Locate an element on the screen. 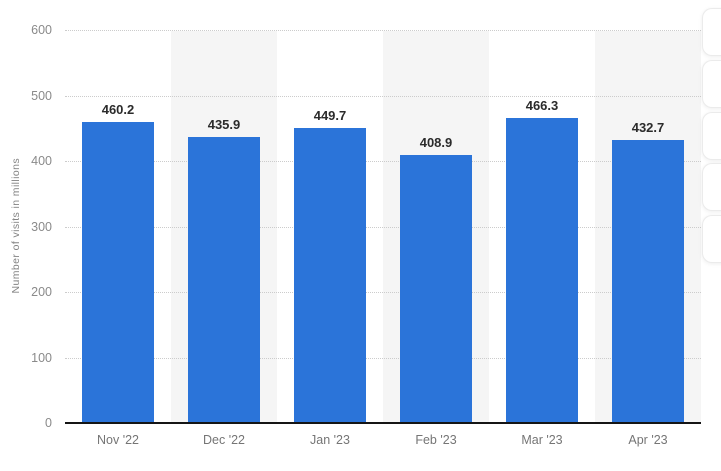 The image size is (721, 471). x-tick-label: Feb '23 is located at coordinates (436, 440).